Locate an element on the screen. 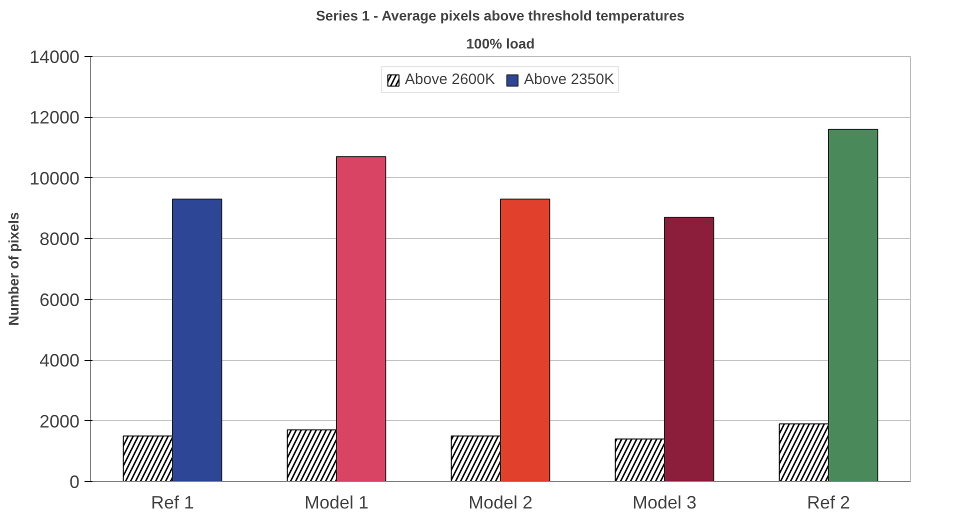  legend-label: Above 2600K is located at coordinates (449, 79).